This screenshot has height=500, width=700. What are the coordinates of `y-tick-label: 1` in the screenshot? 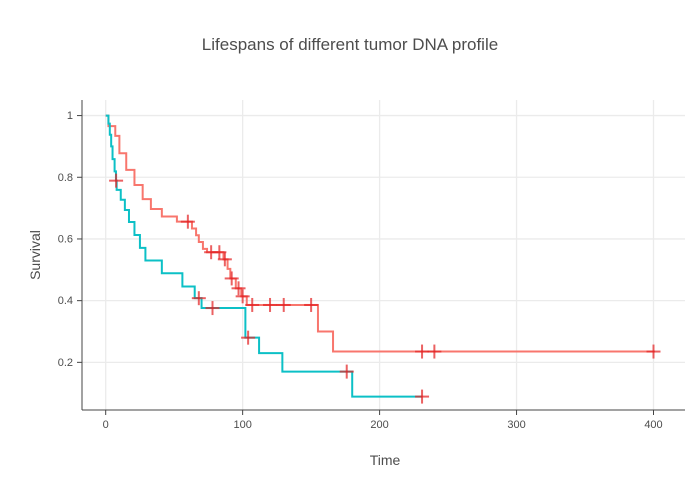 It's located at (70, 116).